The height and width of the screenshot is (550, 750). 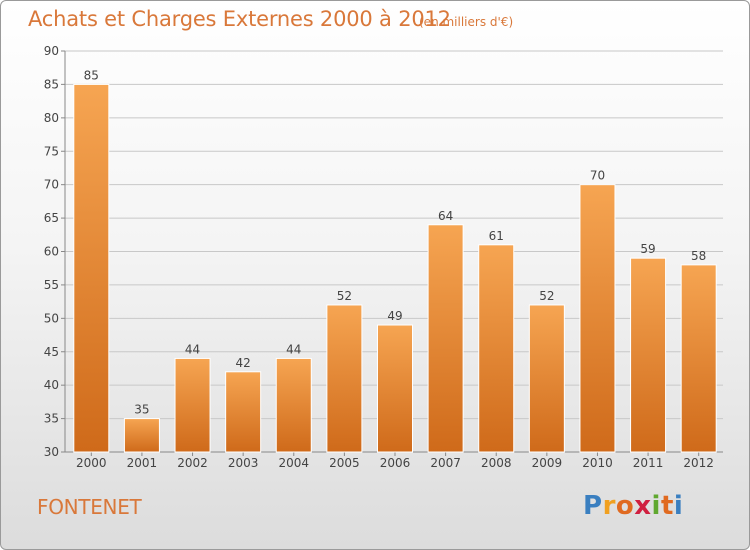 What do you see at coordinates (91, 463) in the screenshot?
I see `x-tick-label: 2000` at bounding box center [91, 463].